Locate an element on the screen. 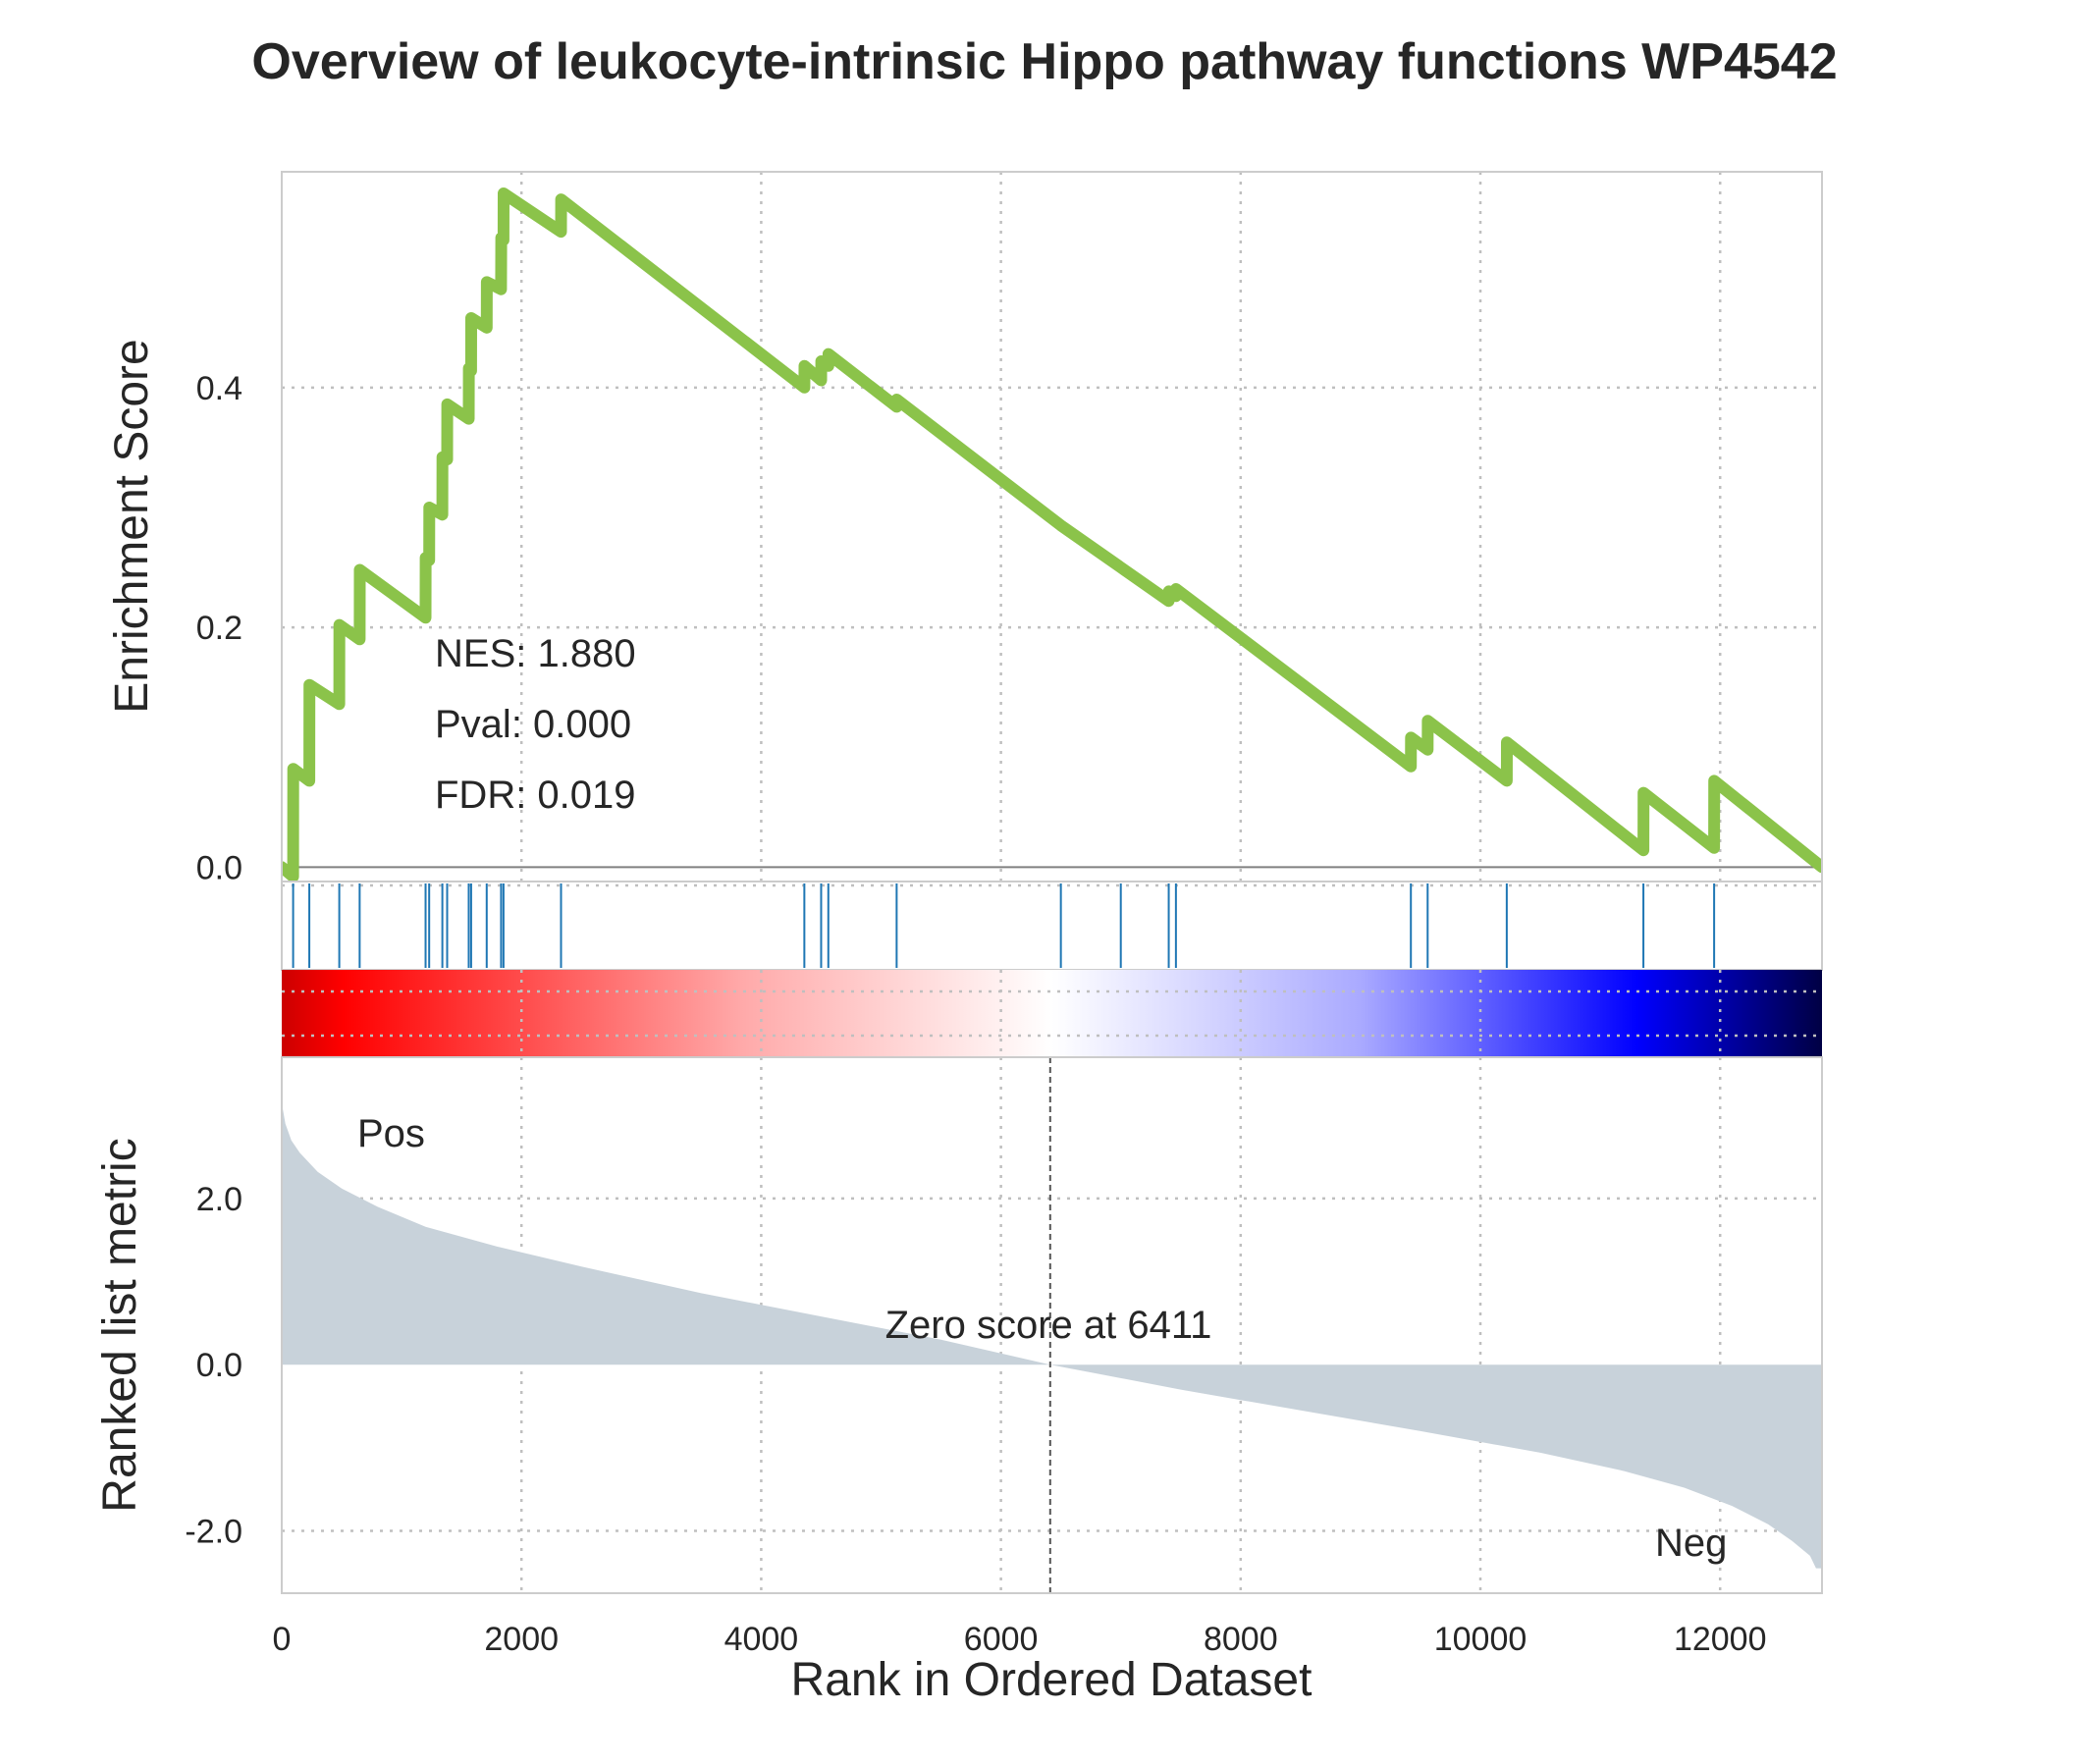 This screenshot has height=1764, width=2090. enrichment-y-tick-label: 0.4 is located at coordinates (219, 388).